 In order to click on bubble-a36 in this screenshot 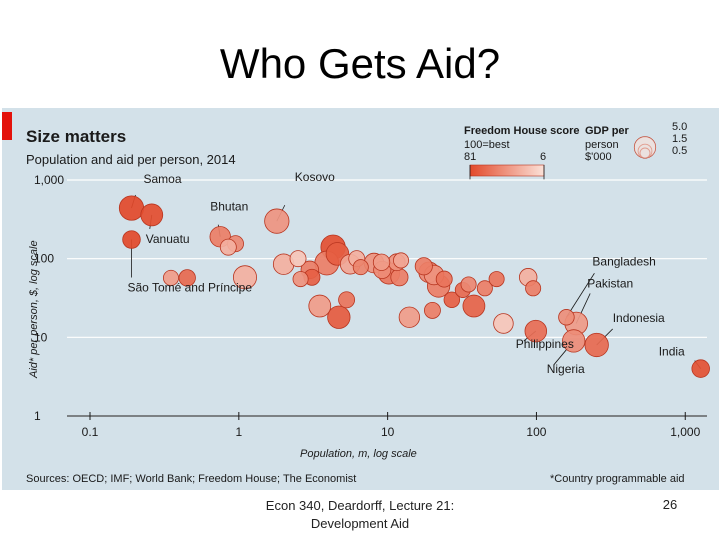, I will do `click(170, 277)`.